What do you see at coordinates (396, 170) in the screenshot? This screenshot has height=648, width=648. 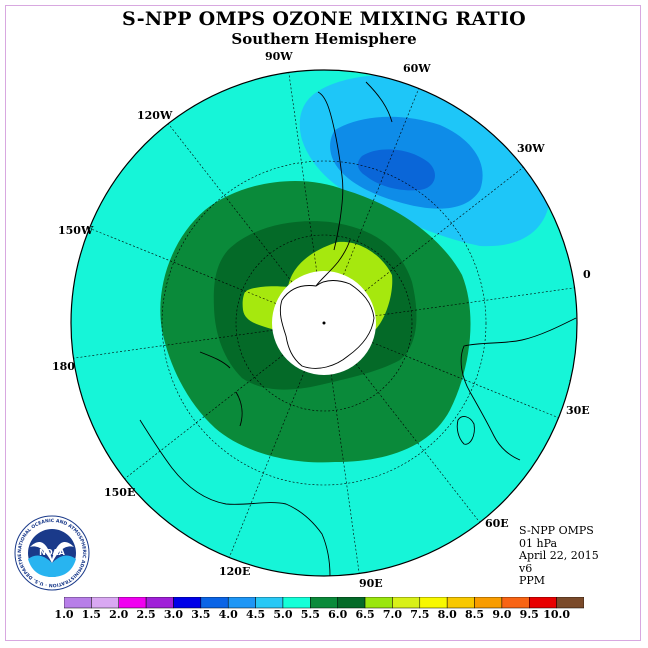 I see `blue-region-deep` at bounding box center [396, 170].